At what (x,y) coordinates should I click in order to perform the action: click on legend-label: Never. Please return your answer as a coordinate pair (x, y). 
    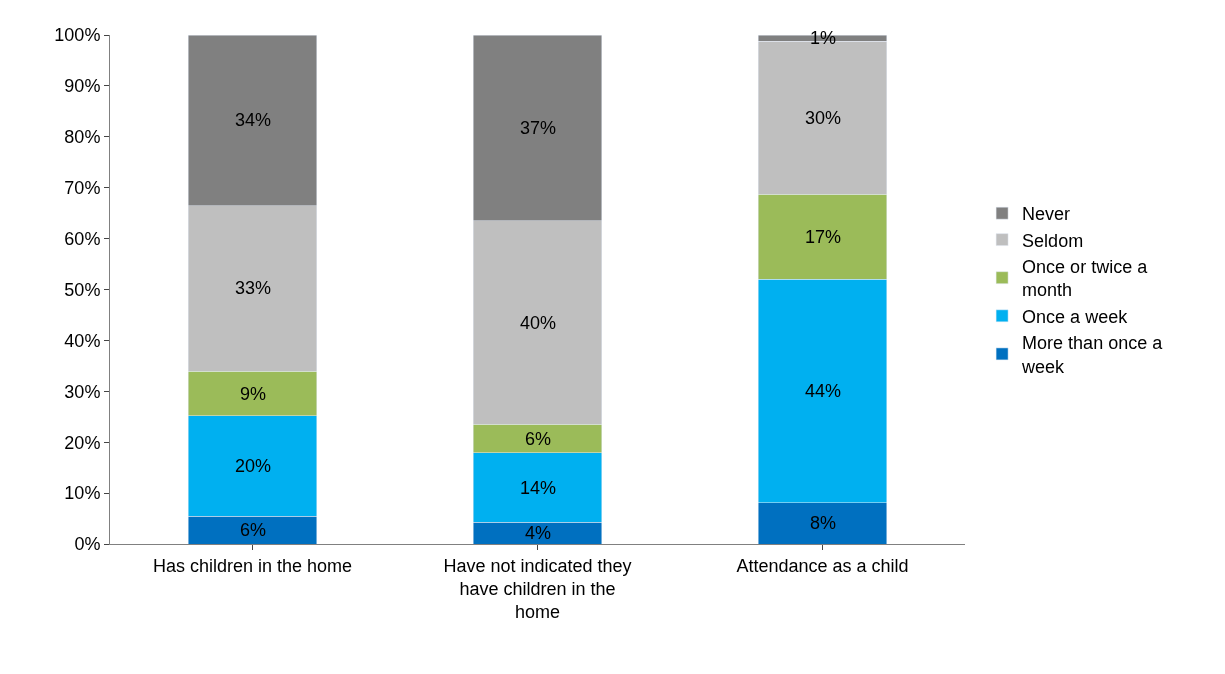
    Looking at the image, I should click on (1046, 214).